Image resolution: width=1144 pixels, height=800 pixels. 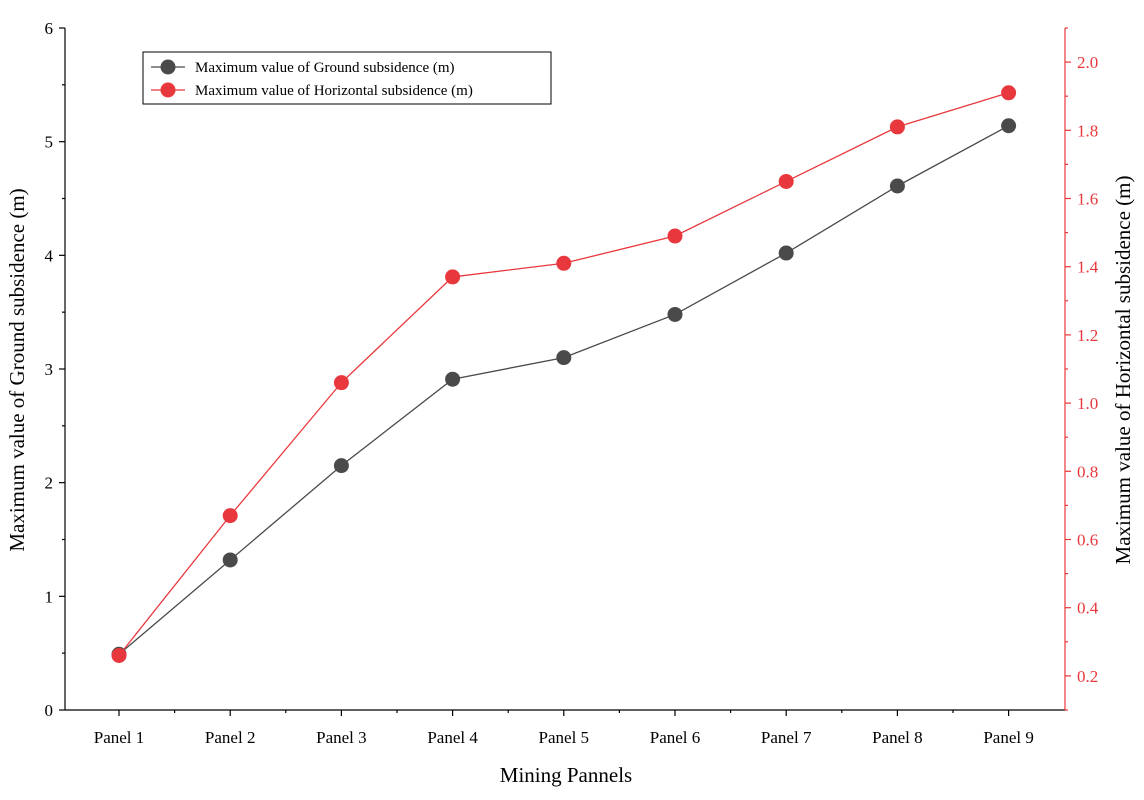 What do you see at coordinates (230, 737) in the screenshot?
I see `x-tick-label: Panel 2` at bounding box center [230, 737].